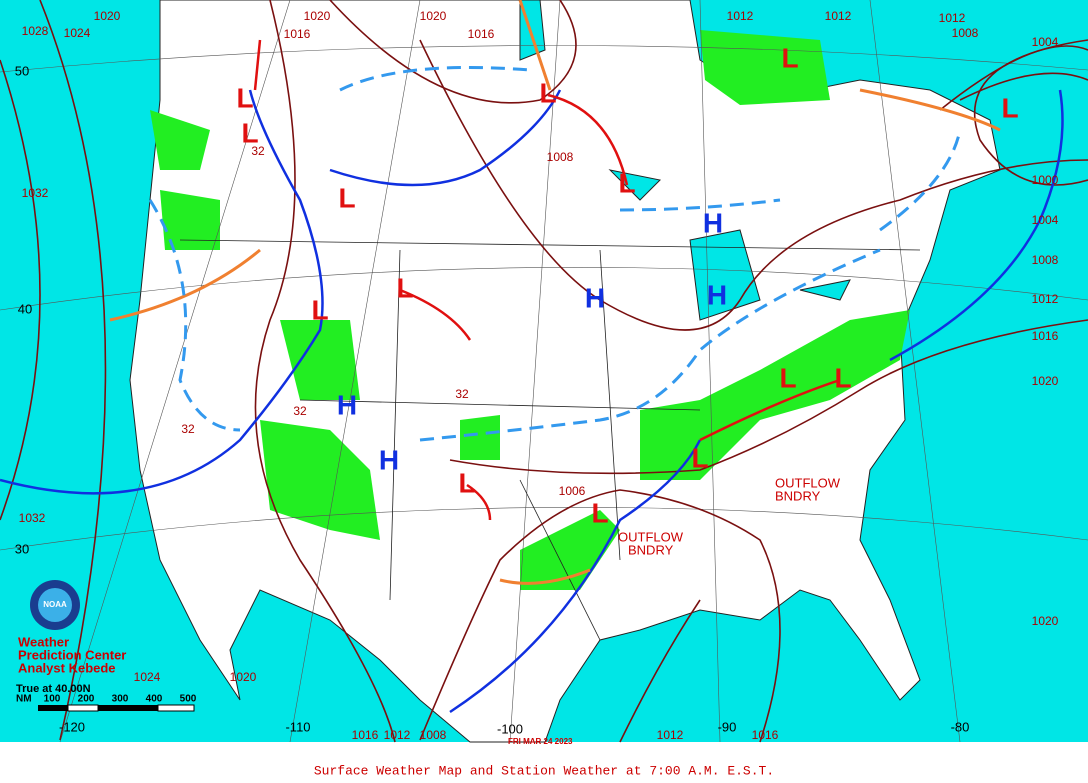 The width and height of the screenshot is (1088, 783). What do you see at coordinates (154, 699) in the screenshot?
I see `scale-mark: 400` at bounding box center [154, 699].